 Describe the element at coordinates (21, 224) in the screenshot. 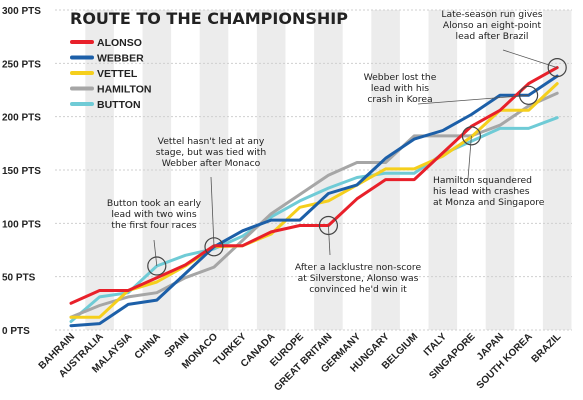

I see `y-tick-label: 100 PTS` at that location.